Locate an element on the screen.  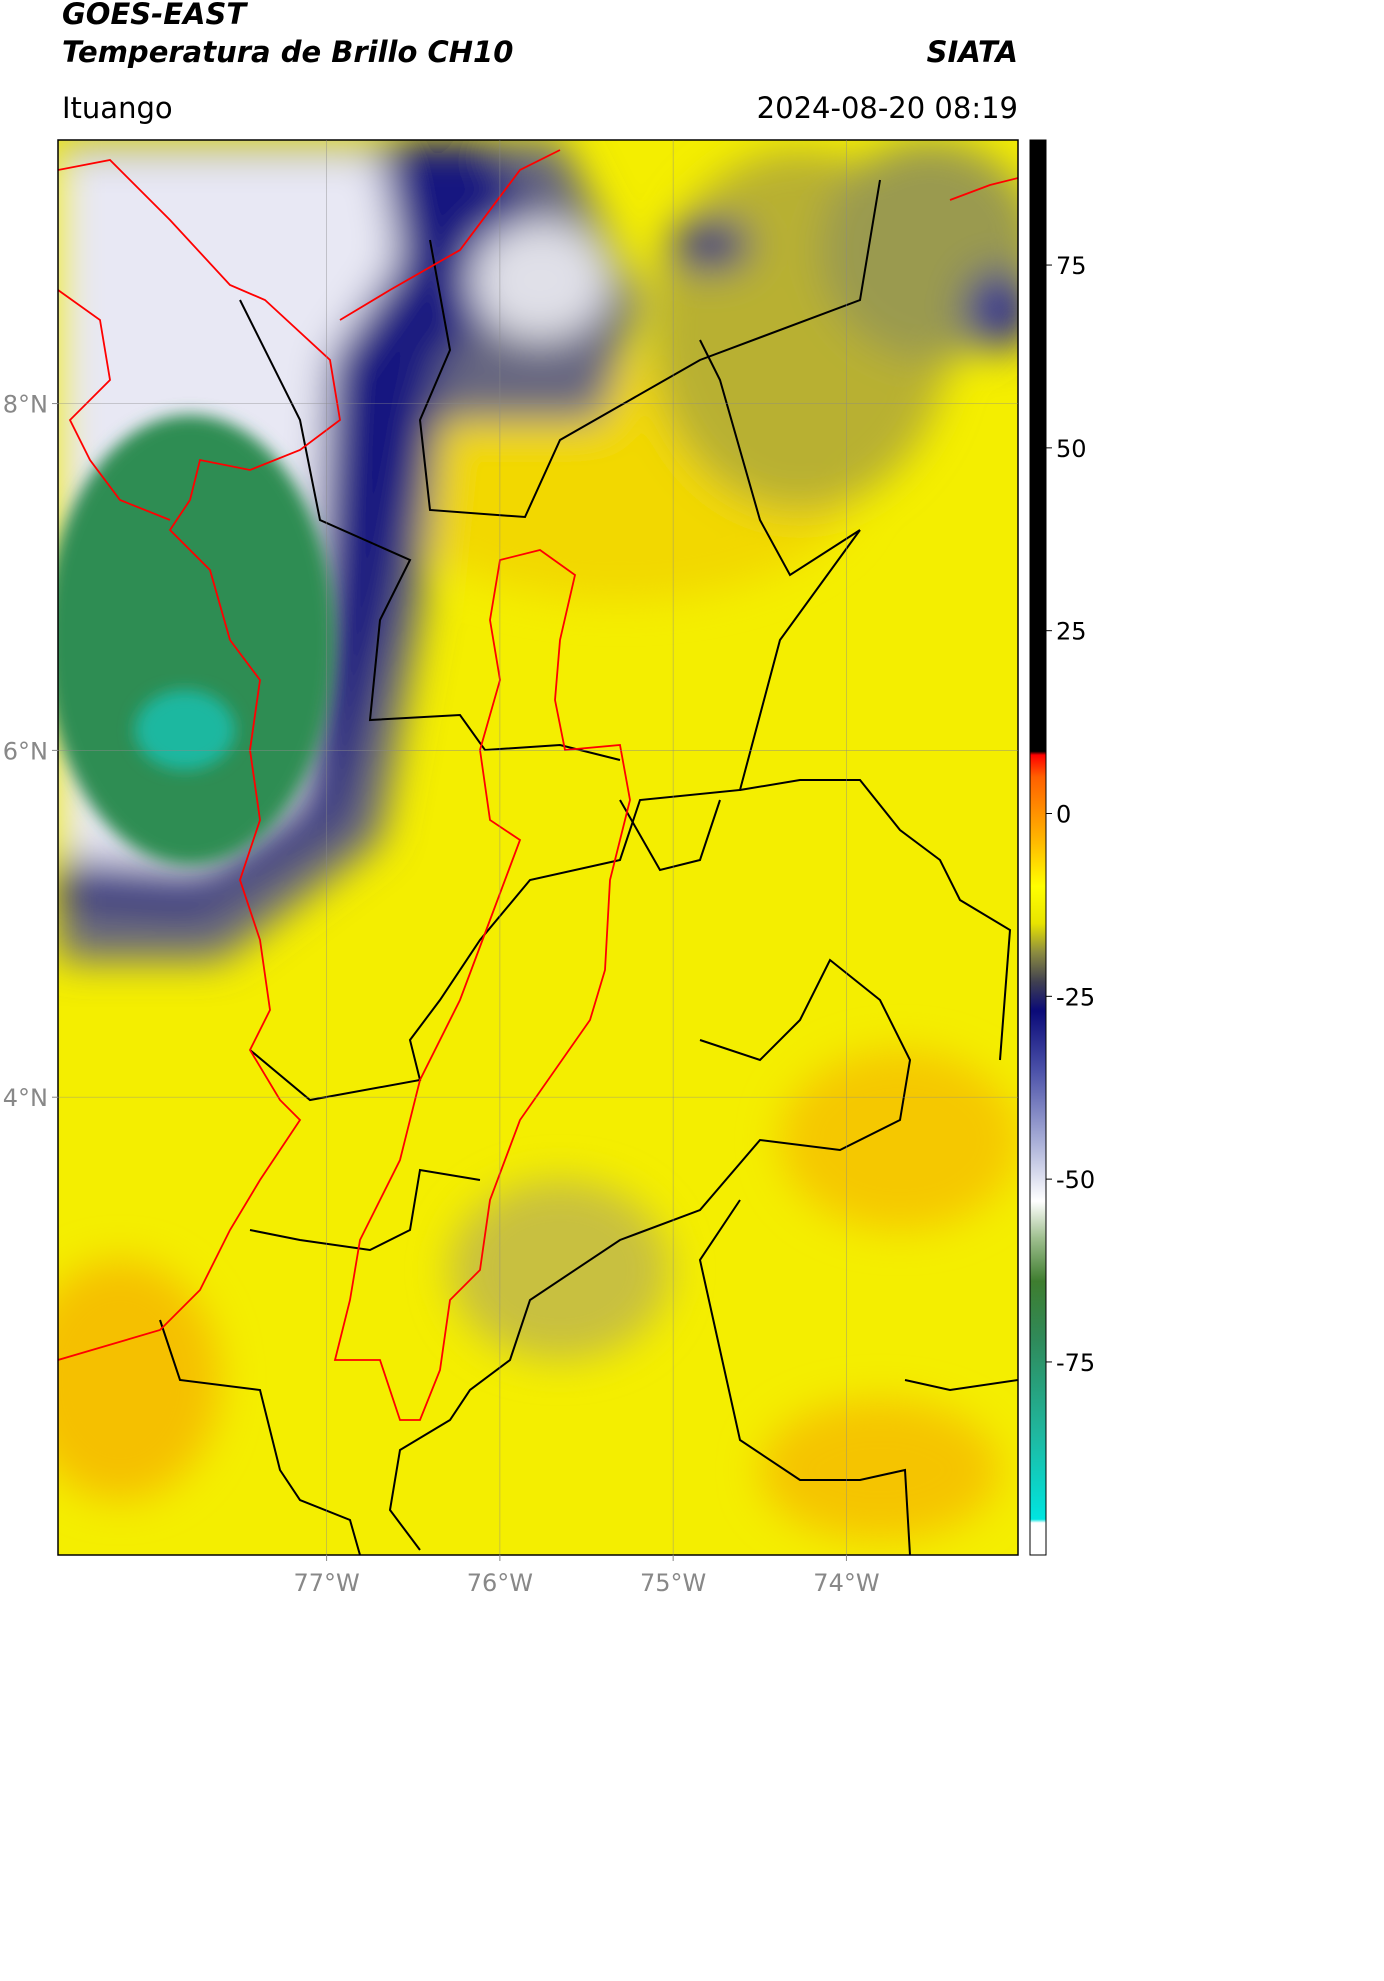
cold-cloud-core is located at coordinates (196, 640).